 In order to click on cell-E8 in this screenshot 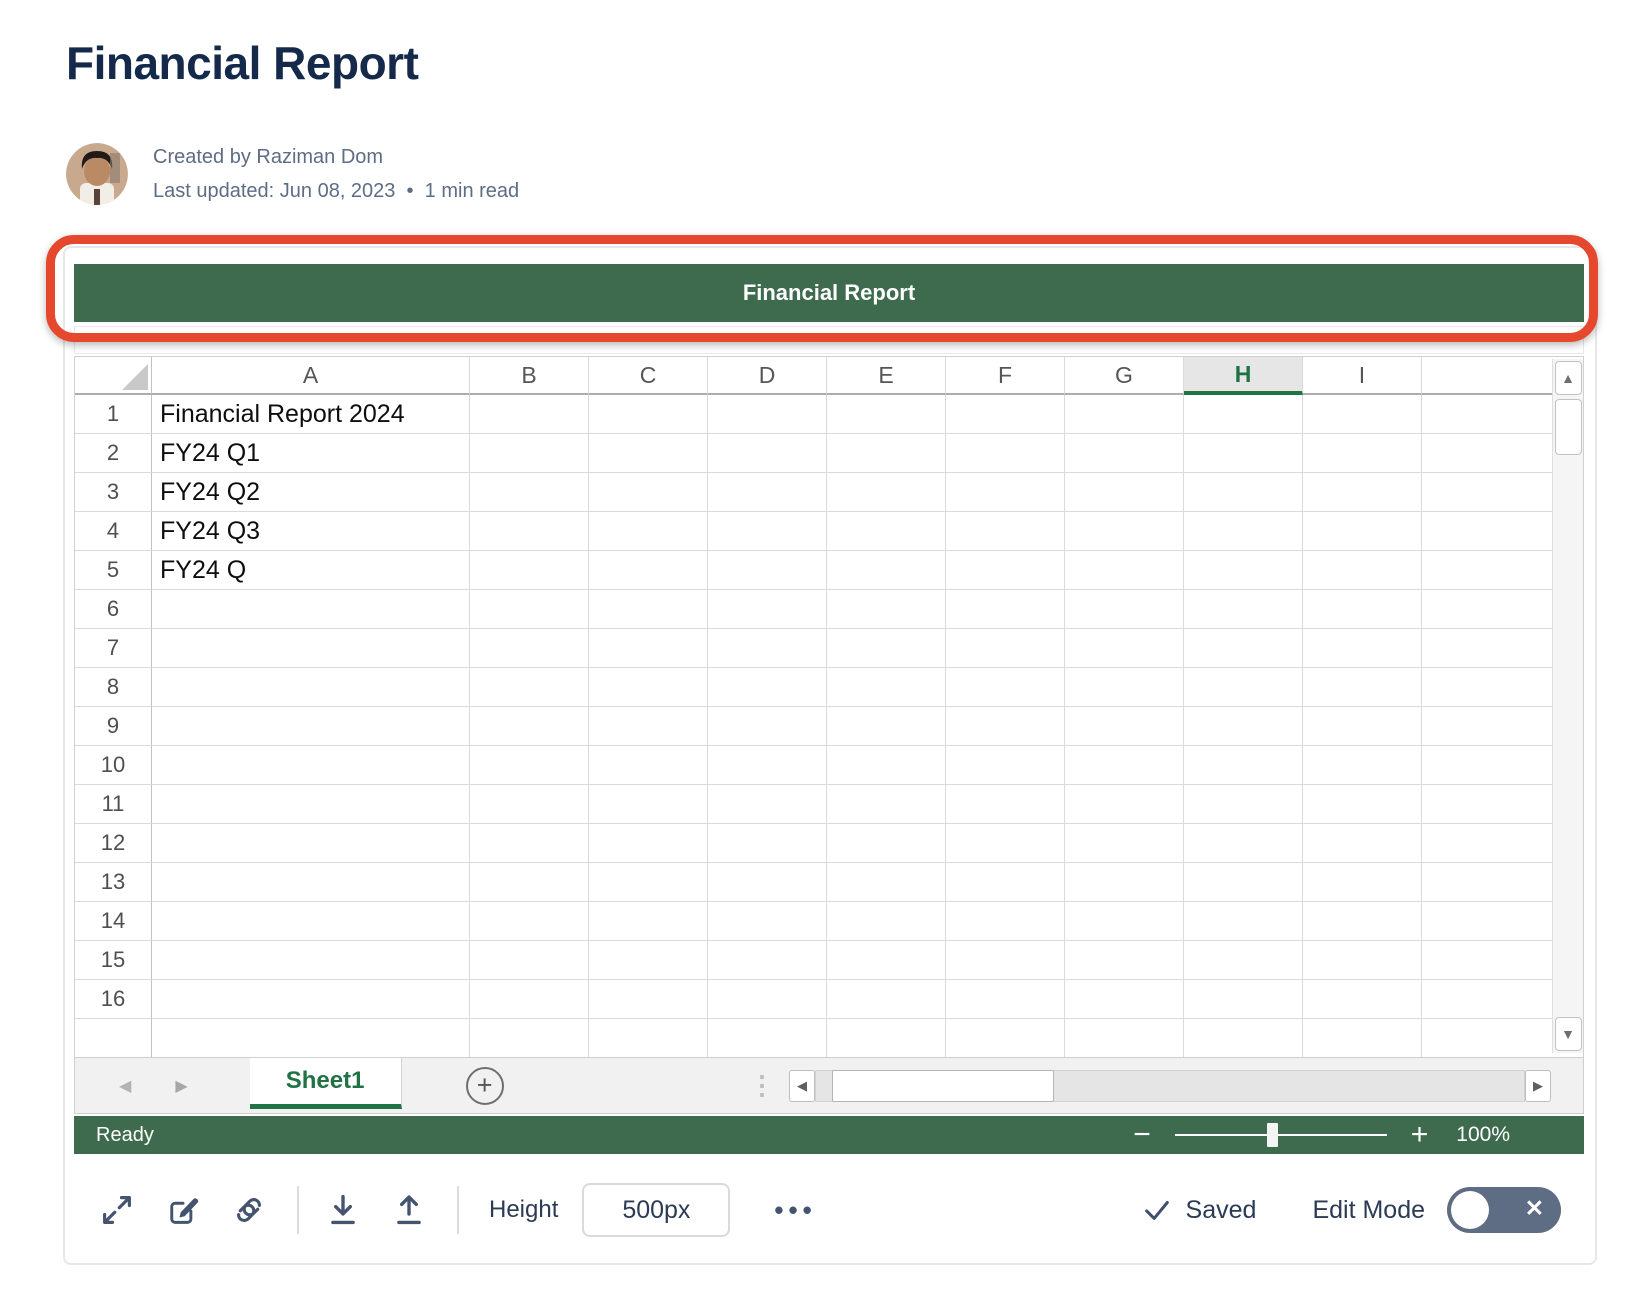, I will do `click(886, 687)`.